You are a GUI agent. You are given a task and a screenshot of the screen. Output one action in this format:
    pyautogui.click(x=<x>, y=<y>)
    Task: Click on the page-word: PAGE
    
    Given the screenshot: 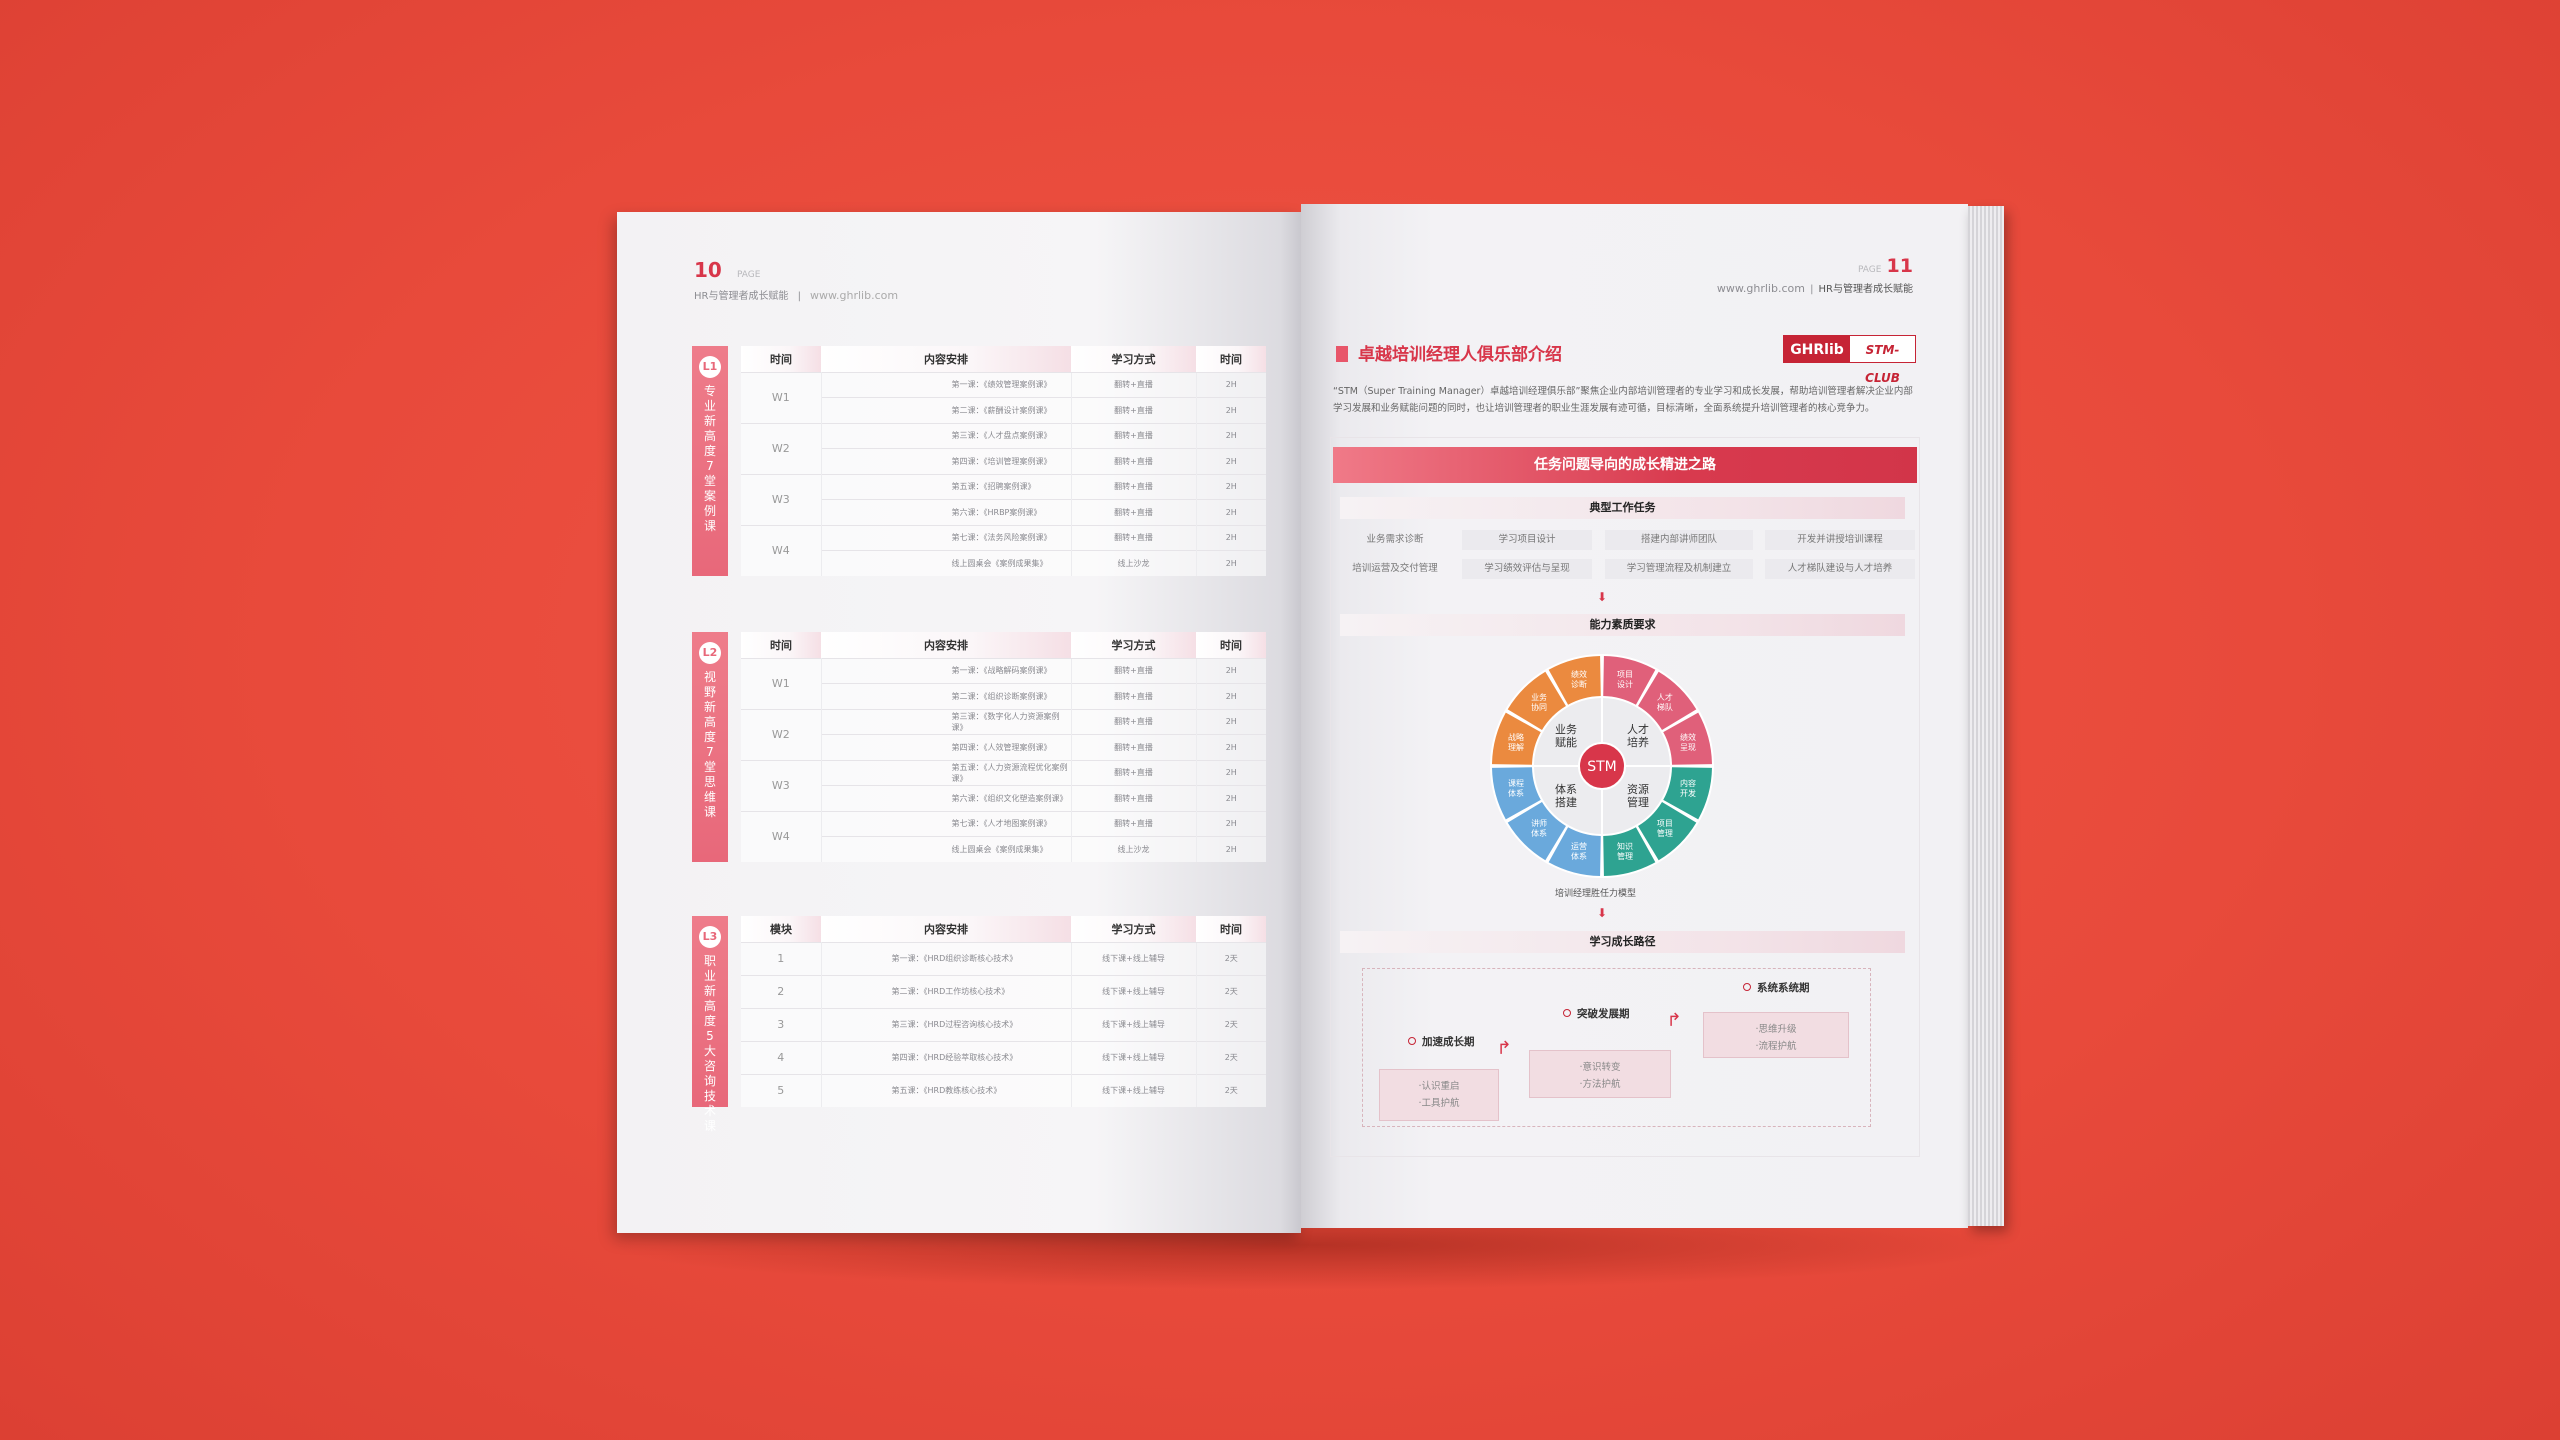 What is the action you would take?
    pyautogui.click(x=748, y=275)
    